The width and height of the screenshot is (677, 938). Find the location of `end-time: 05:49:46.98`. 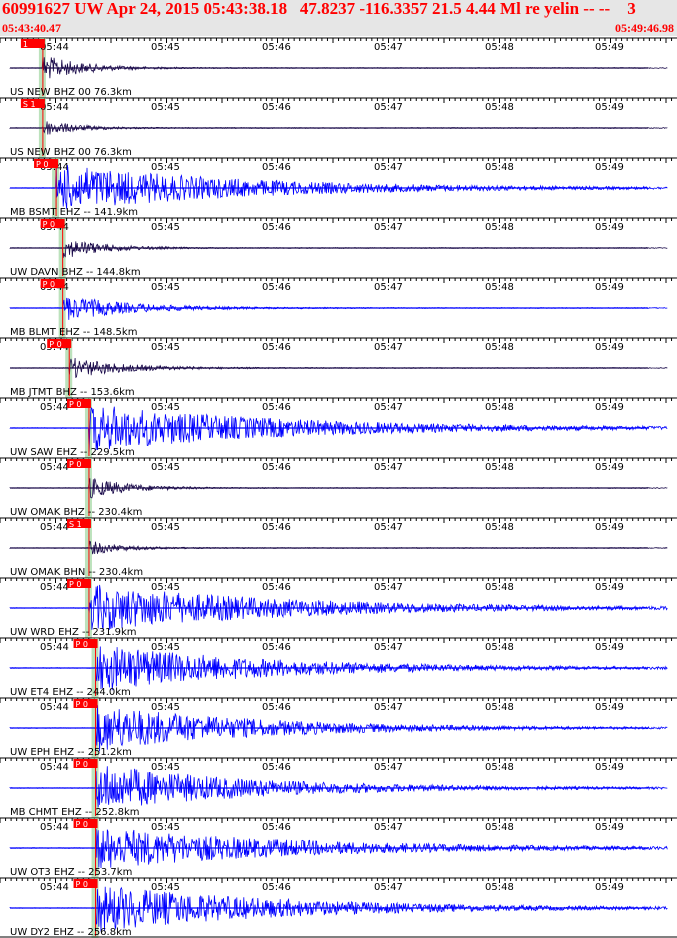

end-time: 05:49:46.98 is located at coordinates (644, 28).